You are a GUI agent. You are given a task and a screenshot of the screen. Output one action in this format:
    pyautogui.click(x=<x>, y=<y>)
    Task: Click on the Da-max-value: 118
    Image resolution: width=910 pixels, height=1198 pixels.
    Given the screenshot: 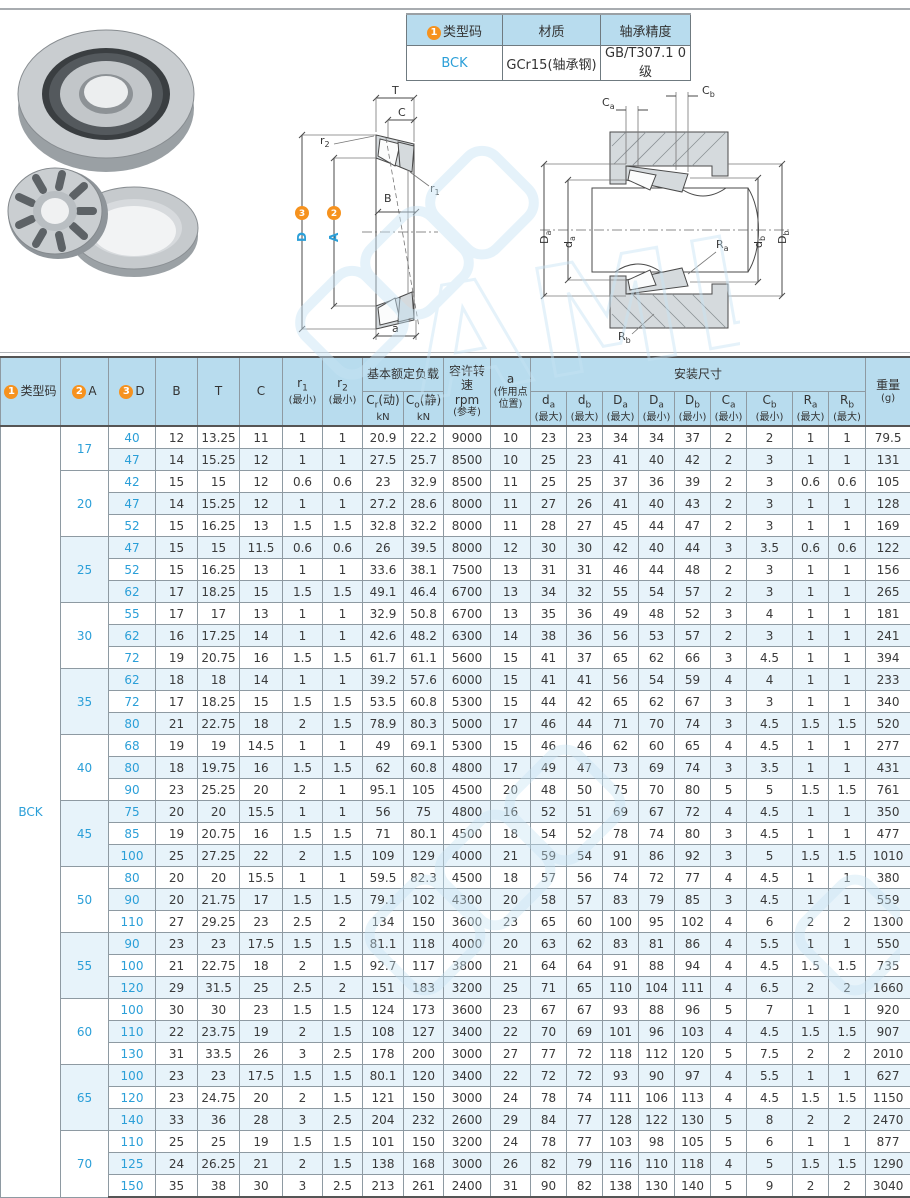 What is the action you would take?
    pyautogui.click(x=621, y=1053)
    